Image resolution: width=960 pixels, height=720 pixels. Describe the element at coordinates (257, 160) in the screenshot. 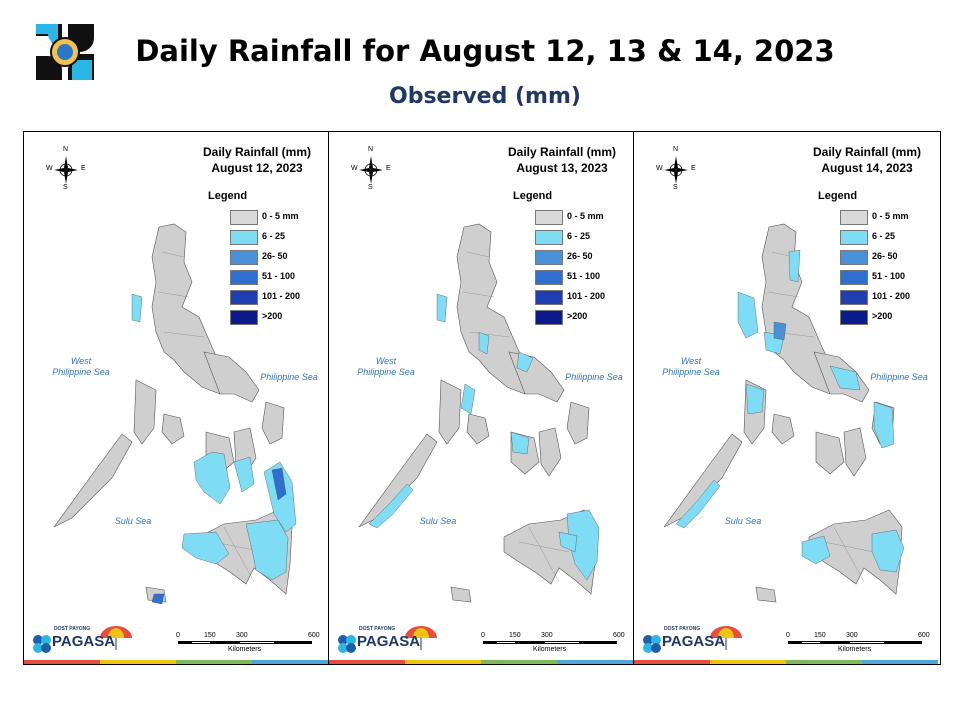

I see `panel-title: Daily Rainfall (mm) August 12, 2023` at that location.